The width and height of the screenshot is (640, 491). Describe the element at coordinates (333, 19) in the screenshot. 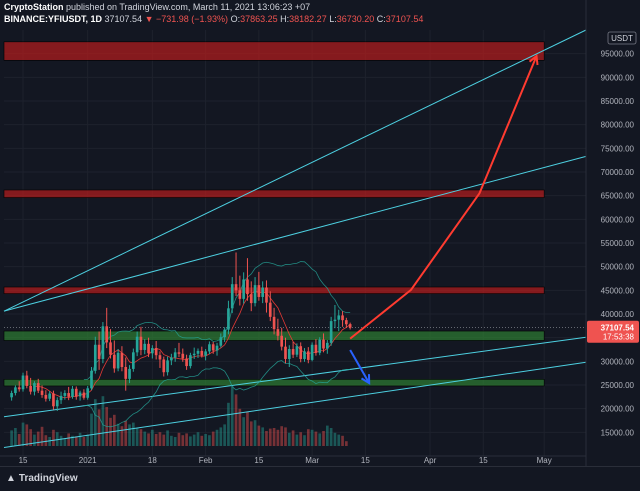

I see `low-label: L:` at that location.